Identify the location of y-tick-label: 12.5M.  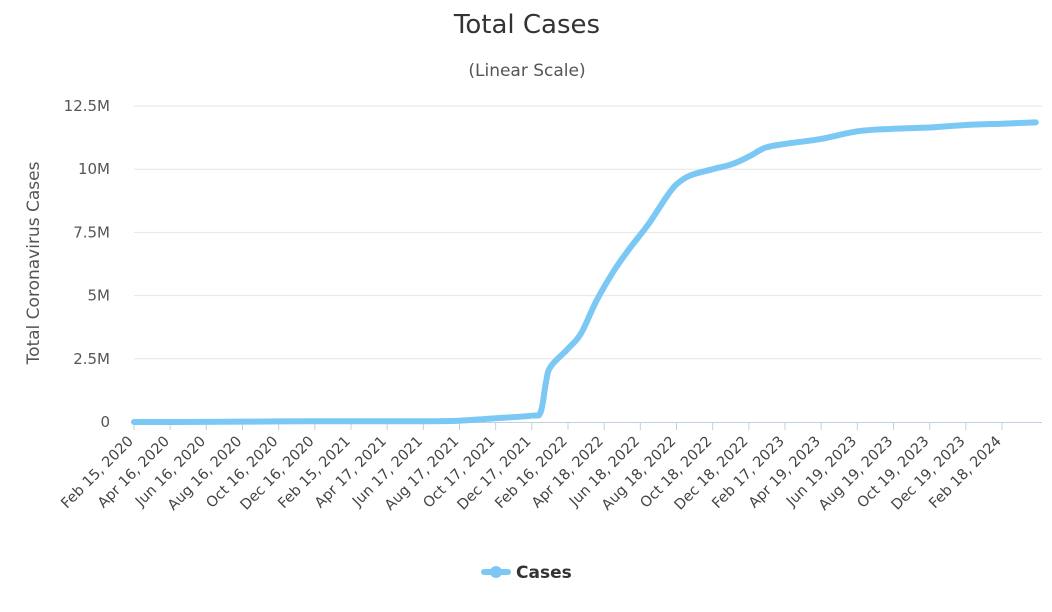
(87, 106).